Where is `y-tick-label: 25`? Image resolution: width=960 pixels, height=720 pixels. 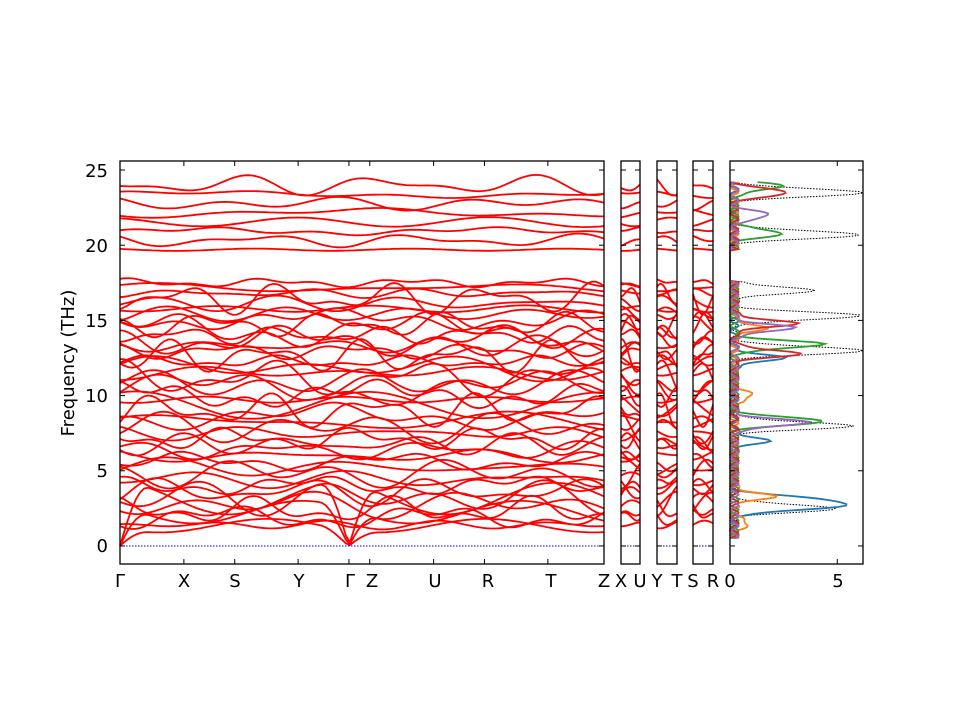
y-tick-label: 25 is located at coordinates (96, 171).